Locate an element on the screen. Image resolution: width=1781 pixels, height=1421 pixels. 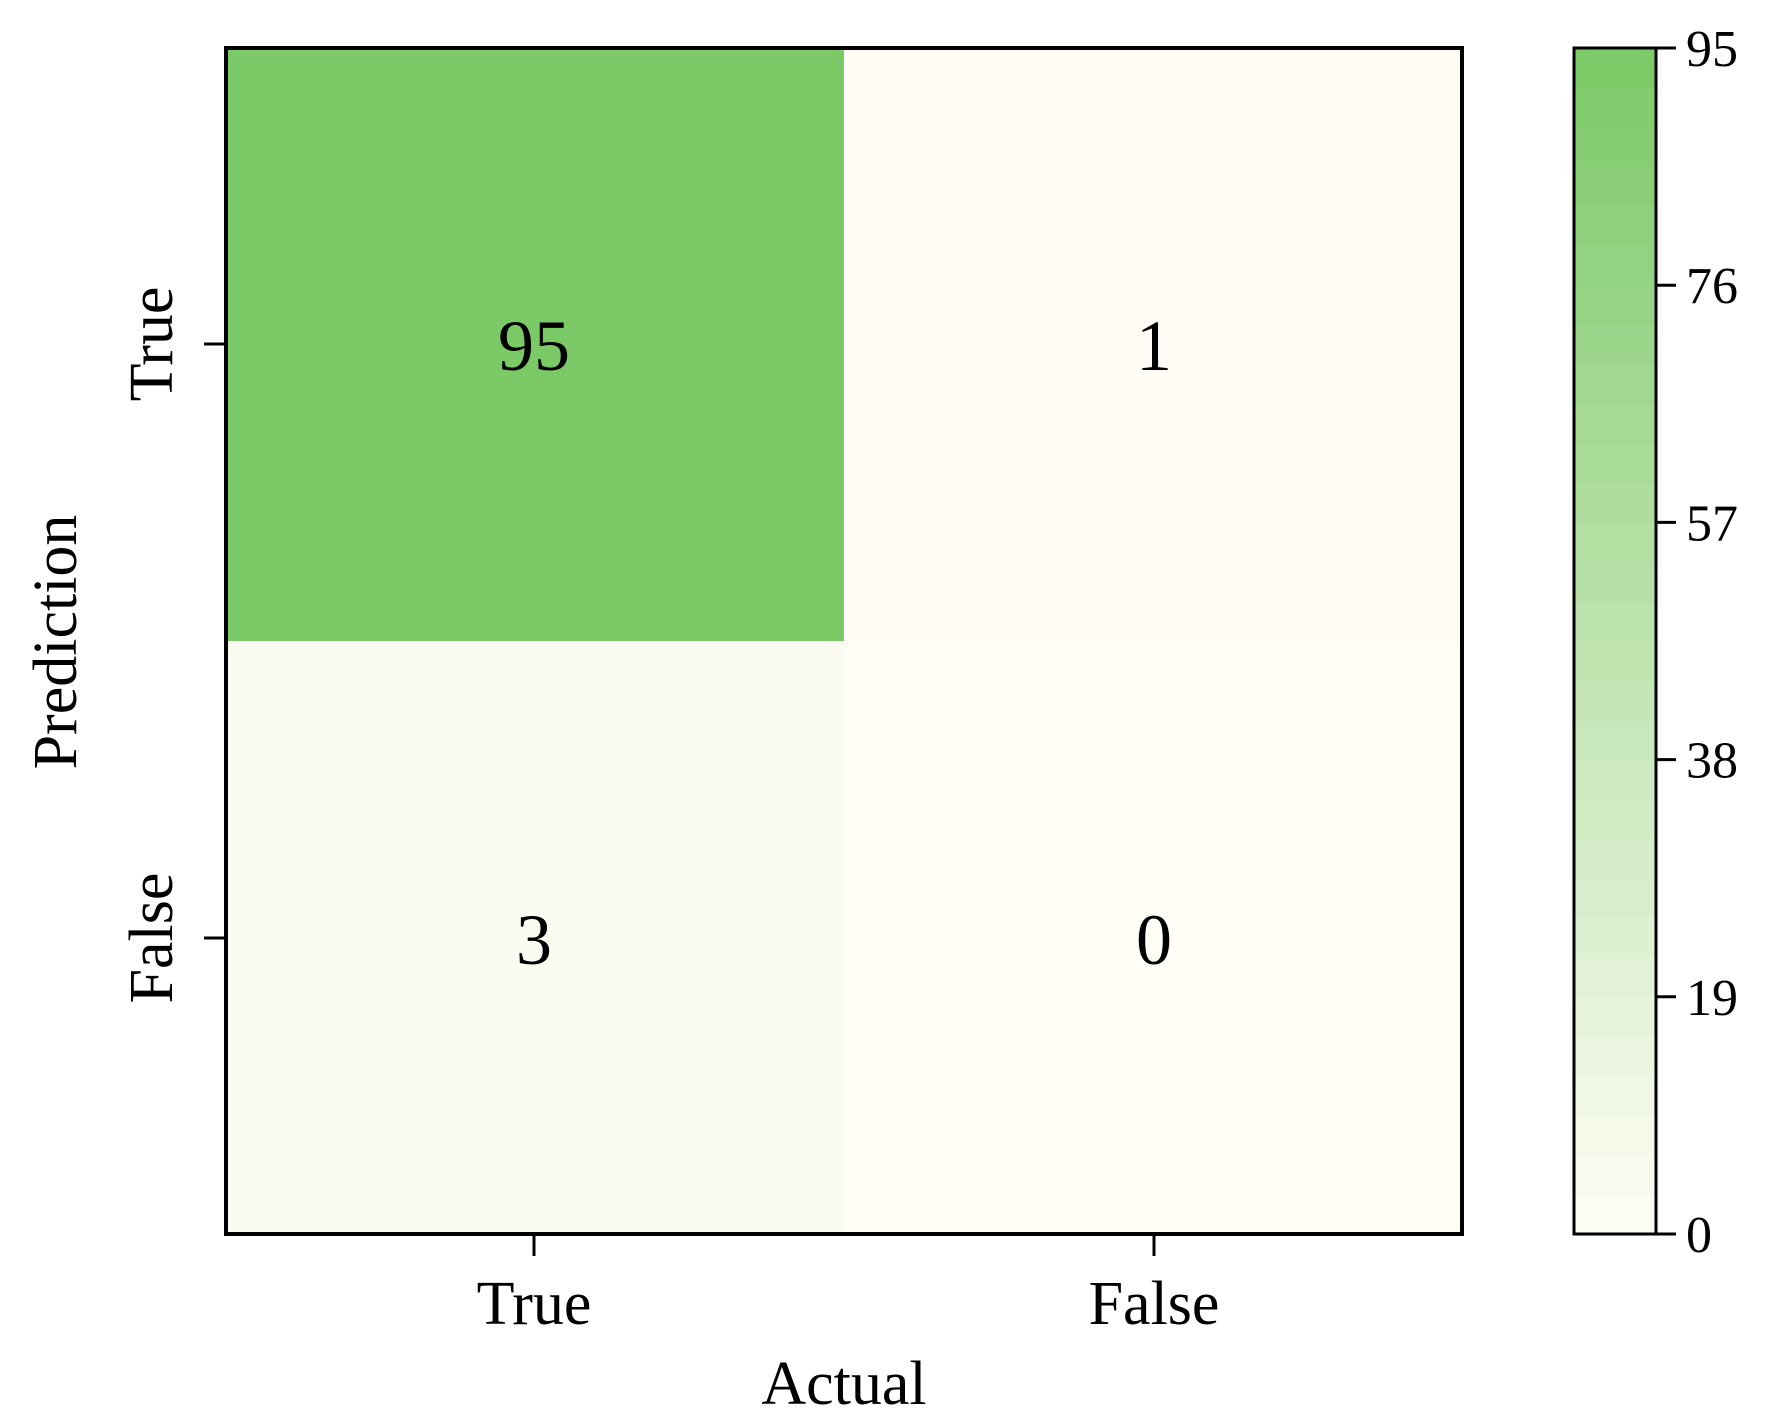
cell-label-false-false: 0 is located at coordinates (1154, 940).